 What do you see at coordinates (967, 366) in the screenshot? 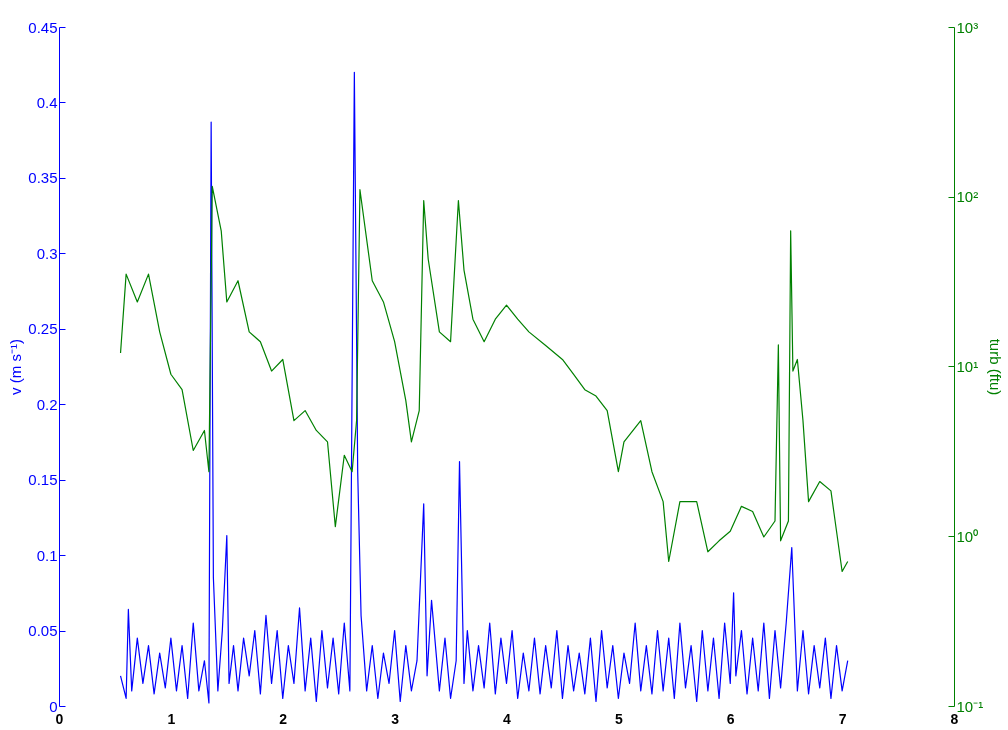
I see `y2-tick-label: 10¹` at bounding box center [967, 366].